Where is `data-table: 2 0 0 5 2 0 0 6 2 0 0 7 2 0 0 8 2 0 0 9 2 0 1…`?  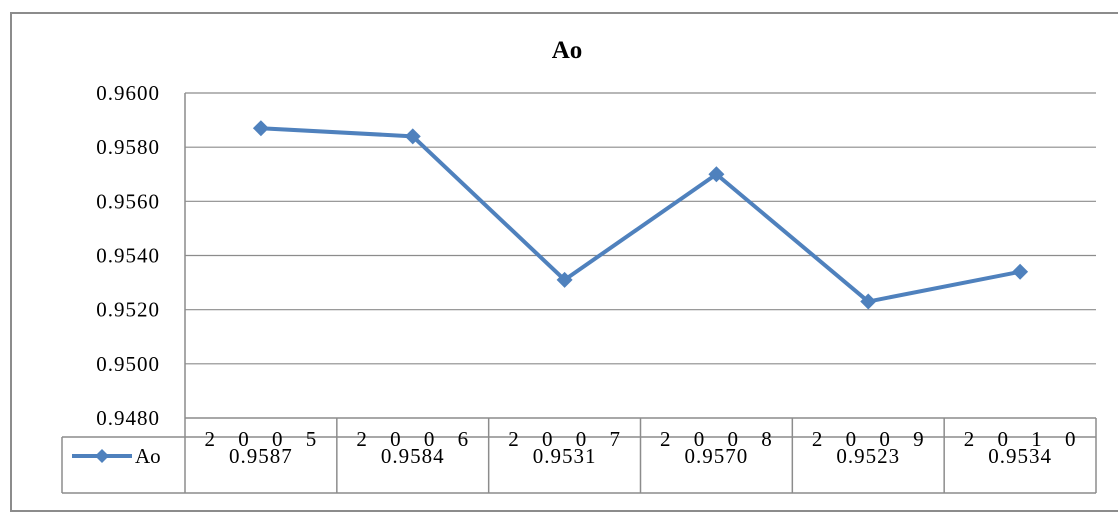 data-table: 2 0 0 5 2 0 0 6 2 0 0 7 2 0 0 8 2 0 0 9 2 0 1… is located at coordinates (579, 455).